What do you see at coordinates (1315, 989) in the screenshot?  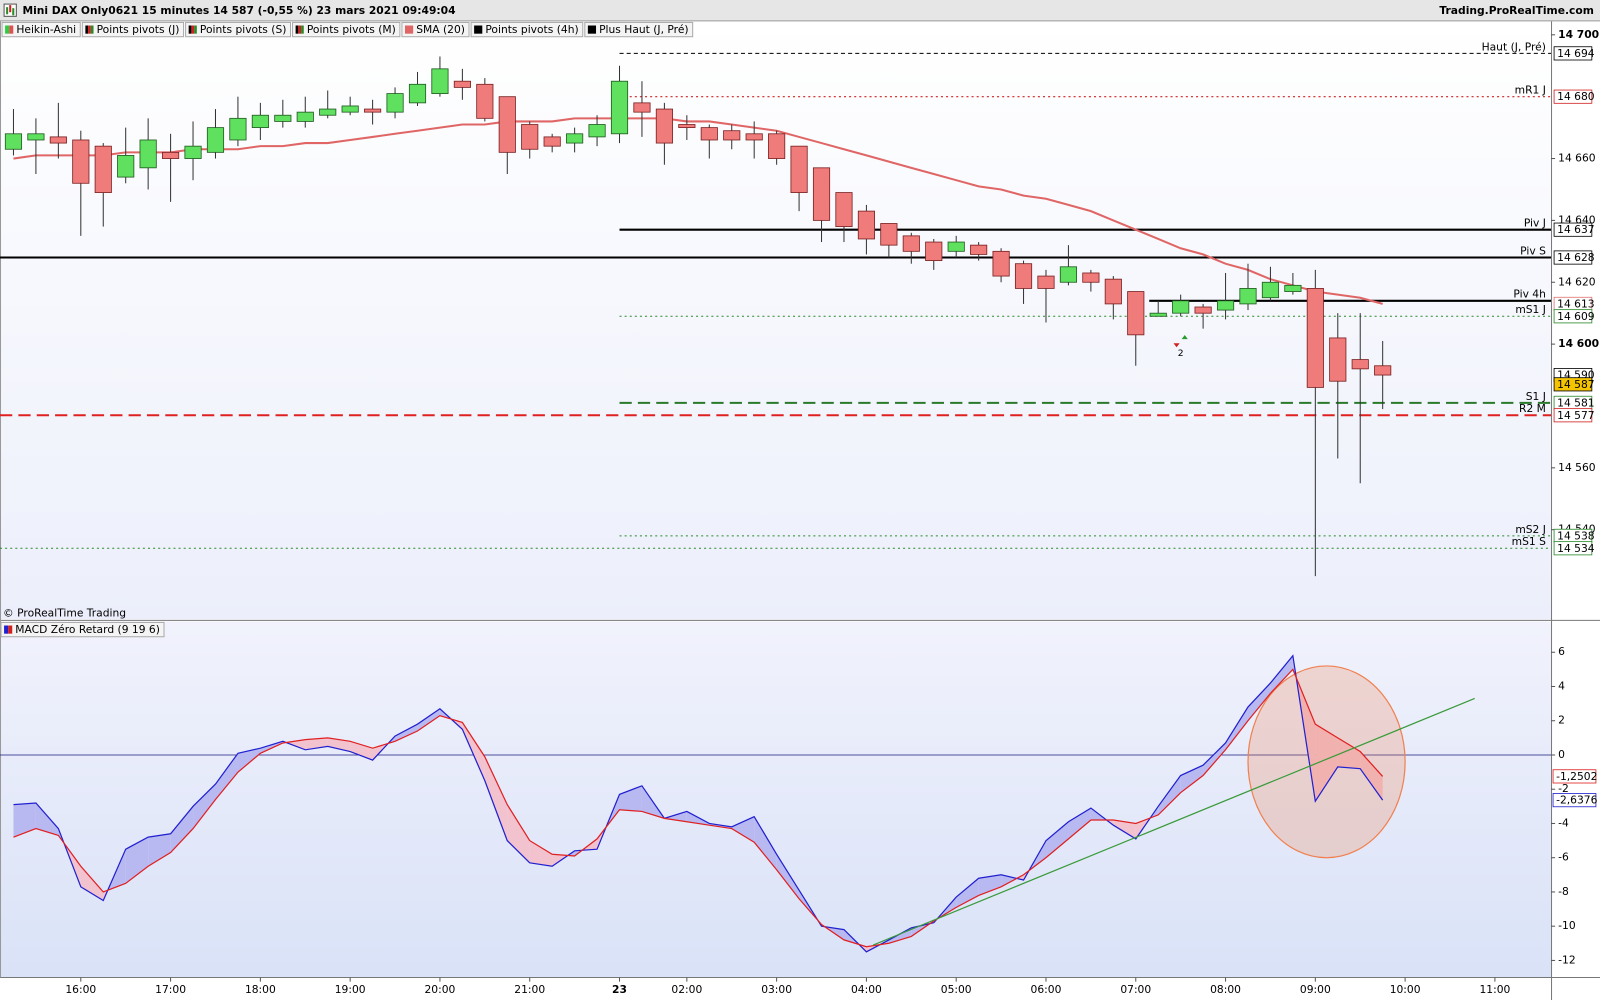 I see `x-tick-label: 09:00` at bounding box center [1315, 989].